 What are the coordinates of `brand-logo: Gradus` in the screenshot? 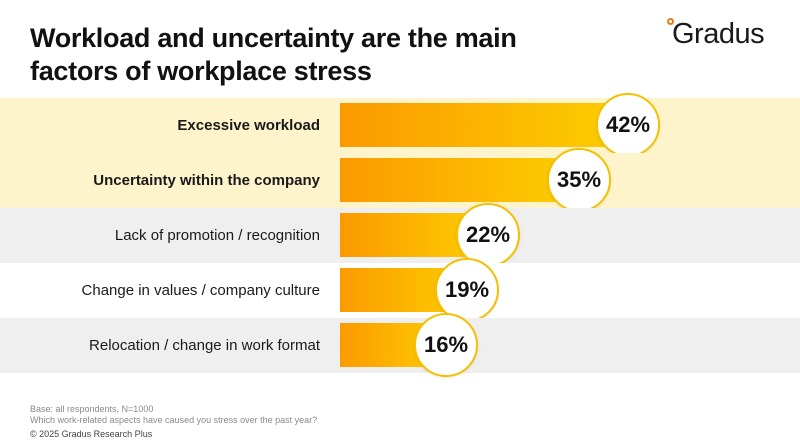 It's located at (725, 34).